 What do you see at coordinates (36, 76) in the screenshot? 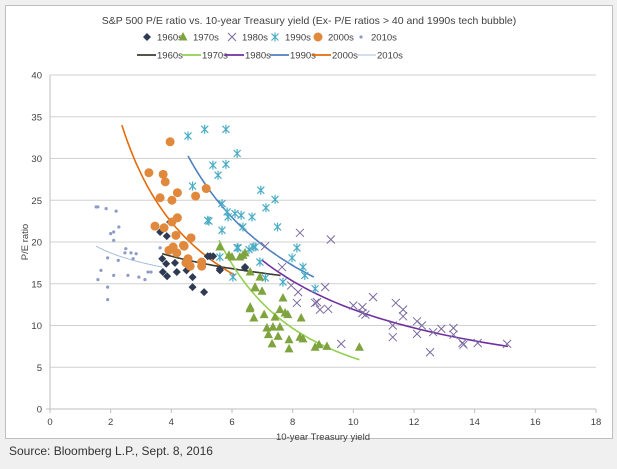
I see `y-tick-label: 40` at bounding box center [36, 76].